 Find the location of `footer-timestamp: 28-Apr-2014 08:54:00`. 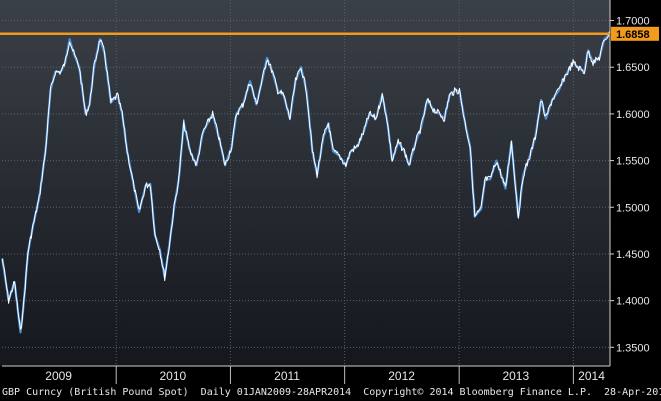

footer-timestamp: 28-Apr-2014 08:54:00 is located at coordinates (632, 392).